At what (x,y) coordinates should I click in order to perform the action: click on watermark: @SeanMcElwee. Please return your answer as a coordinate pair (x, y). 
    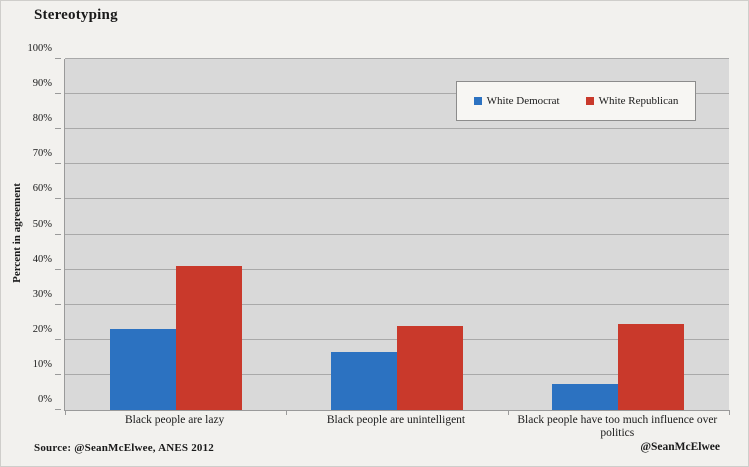
    Looking at the image, I should click on (680, 447).